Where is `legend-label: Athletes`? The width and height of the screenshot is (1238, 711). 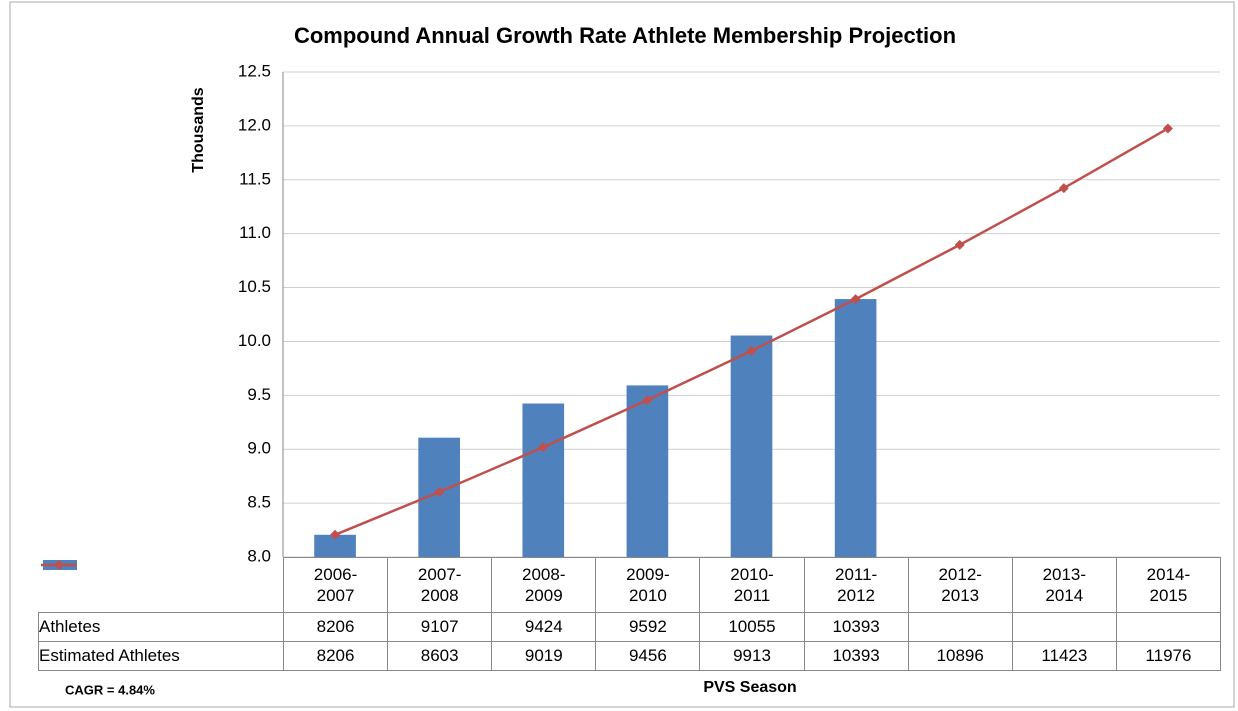 legend-label: Athletes is located at coordinates (70, 626).